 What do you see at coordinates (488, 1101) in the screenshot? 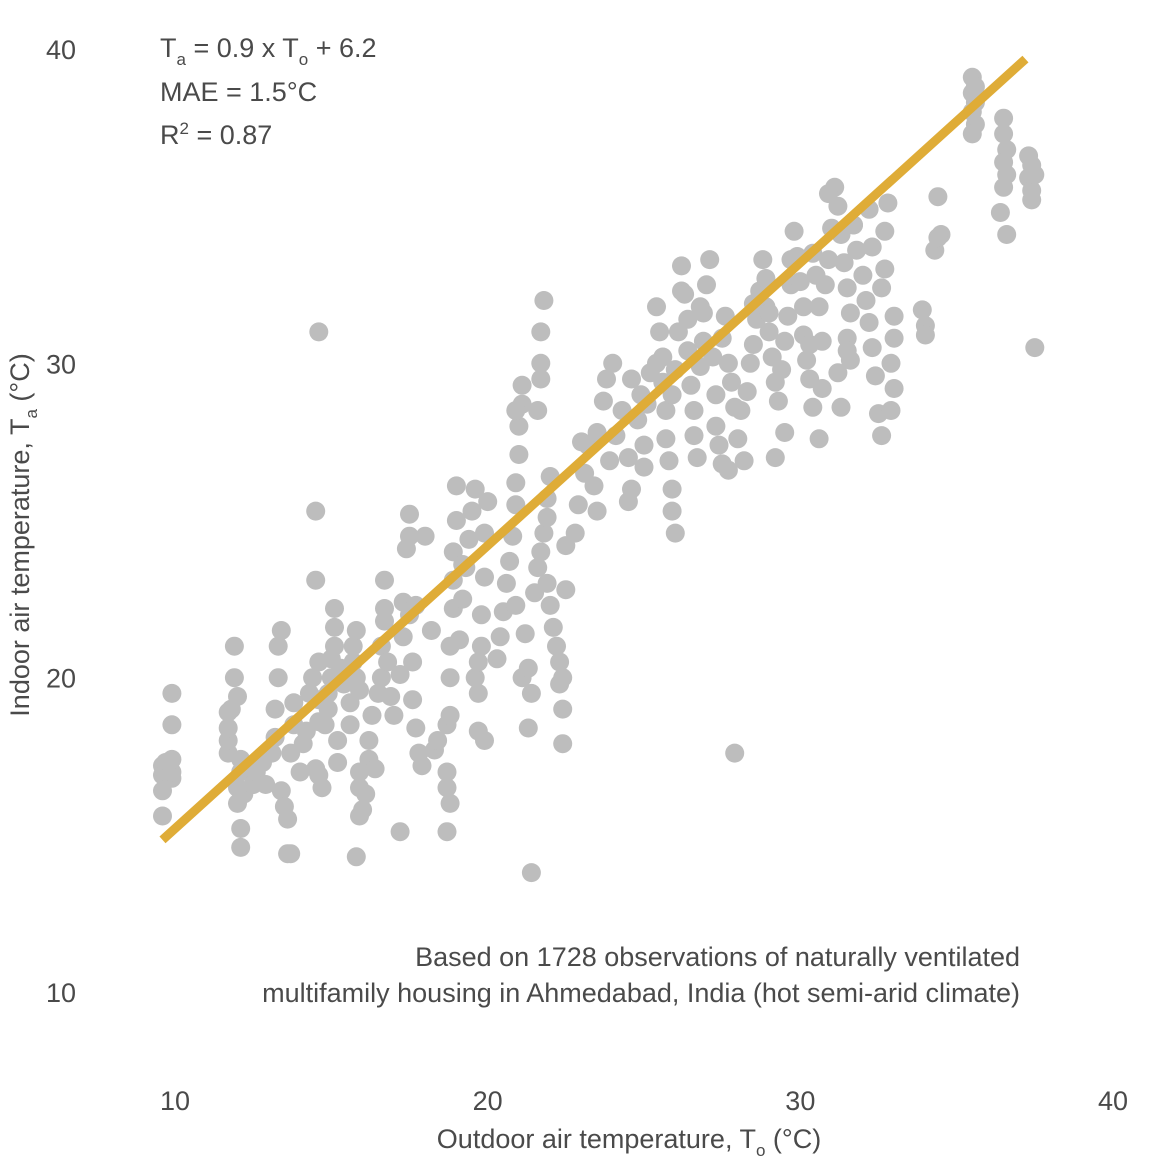
I see `x-tick-label: 20` at bounding box center [488, 1101].